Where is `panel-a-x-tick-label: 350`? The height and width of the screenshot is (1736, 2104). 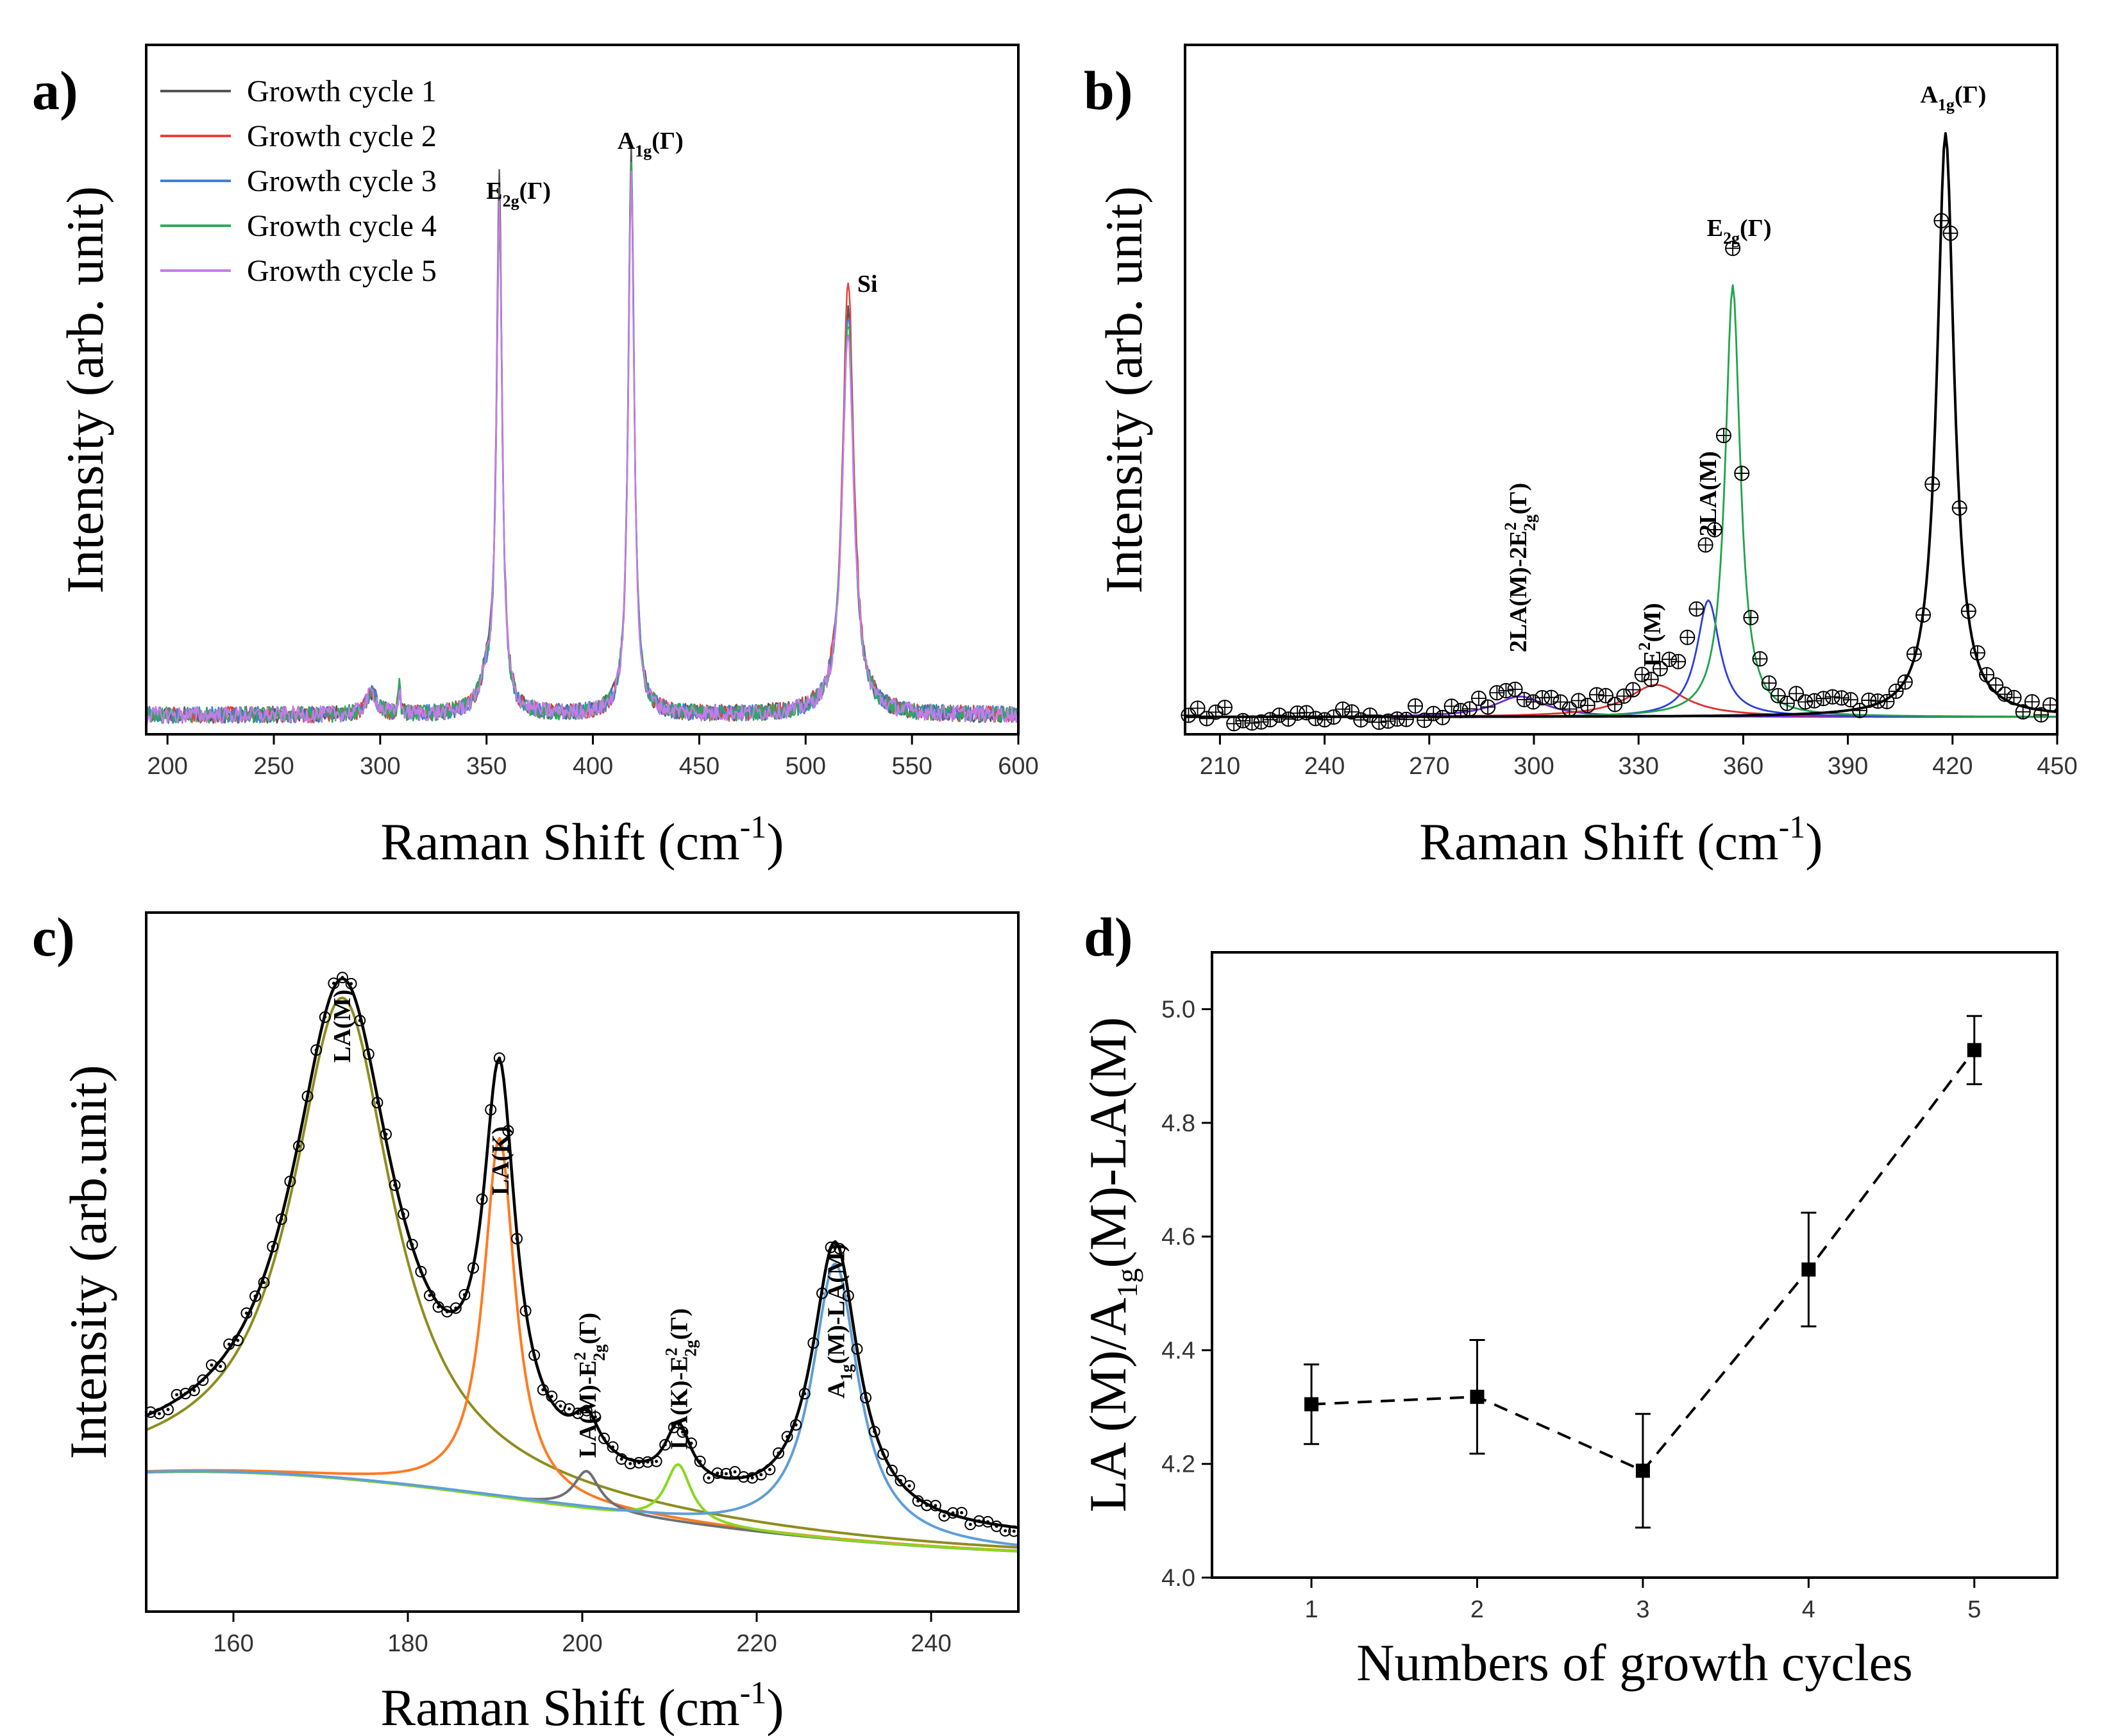 panel-a-x-tick-label: 350 is located at coordinates (486, 766).